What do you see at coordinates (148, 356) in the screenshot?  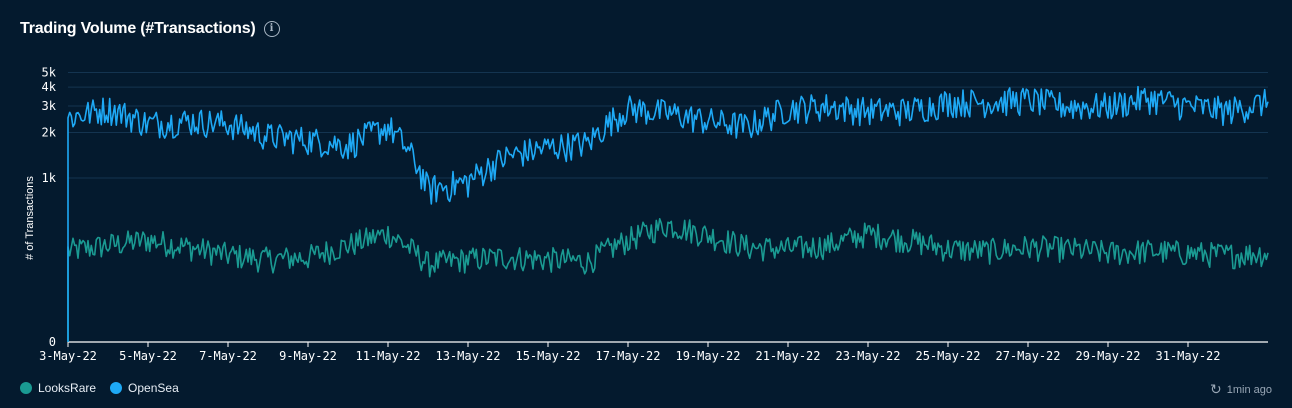 I see `x-tick-label: 5-May-22` at bounding box center [148, 356].